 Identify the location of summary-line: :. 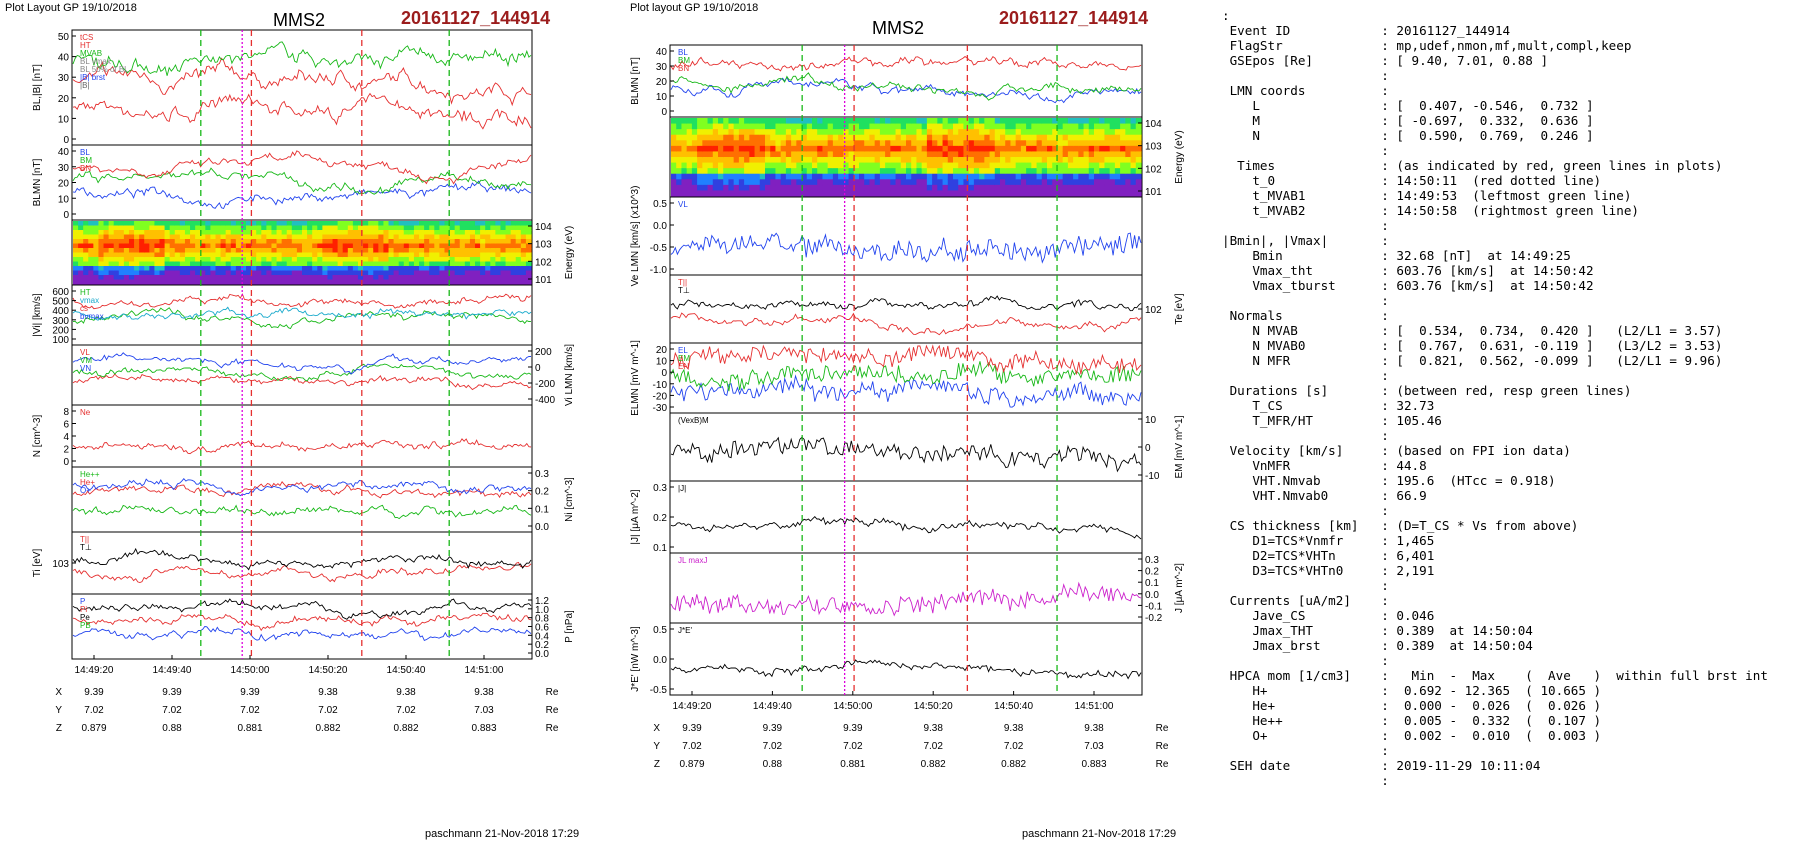
(1305, 510).